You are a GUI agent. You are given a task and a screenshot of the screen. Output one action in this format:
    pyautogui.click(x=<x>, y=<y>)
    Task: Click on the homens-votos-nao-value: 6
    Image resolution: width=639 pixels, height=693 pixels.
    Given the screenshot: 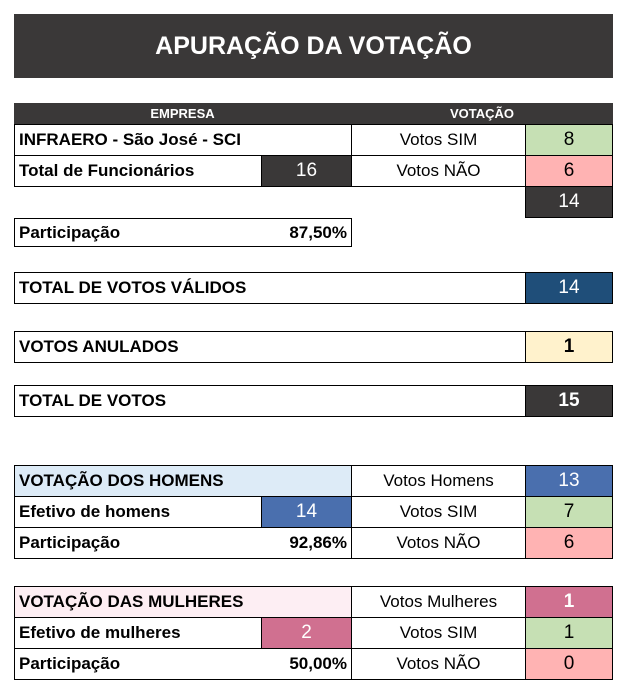 What is the action you would take?
    pyautogui.click(x=569, y=543)
    